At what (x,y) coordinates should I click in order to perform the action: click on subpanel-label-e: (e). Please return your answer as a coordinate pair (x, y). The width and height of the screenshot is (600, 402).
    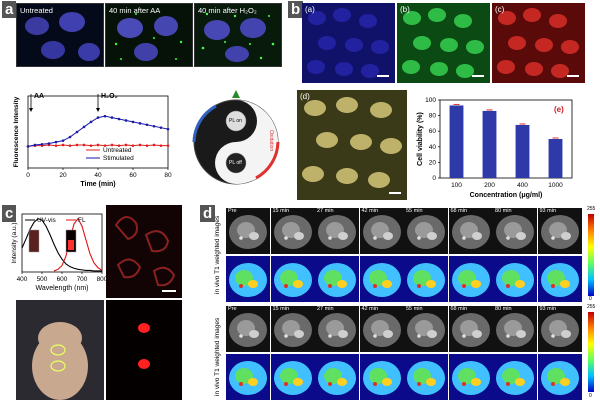
    Looking at the image, I should click on (559, 109).